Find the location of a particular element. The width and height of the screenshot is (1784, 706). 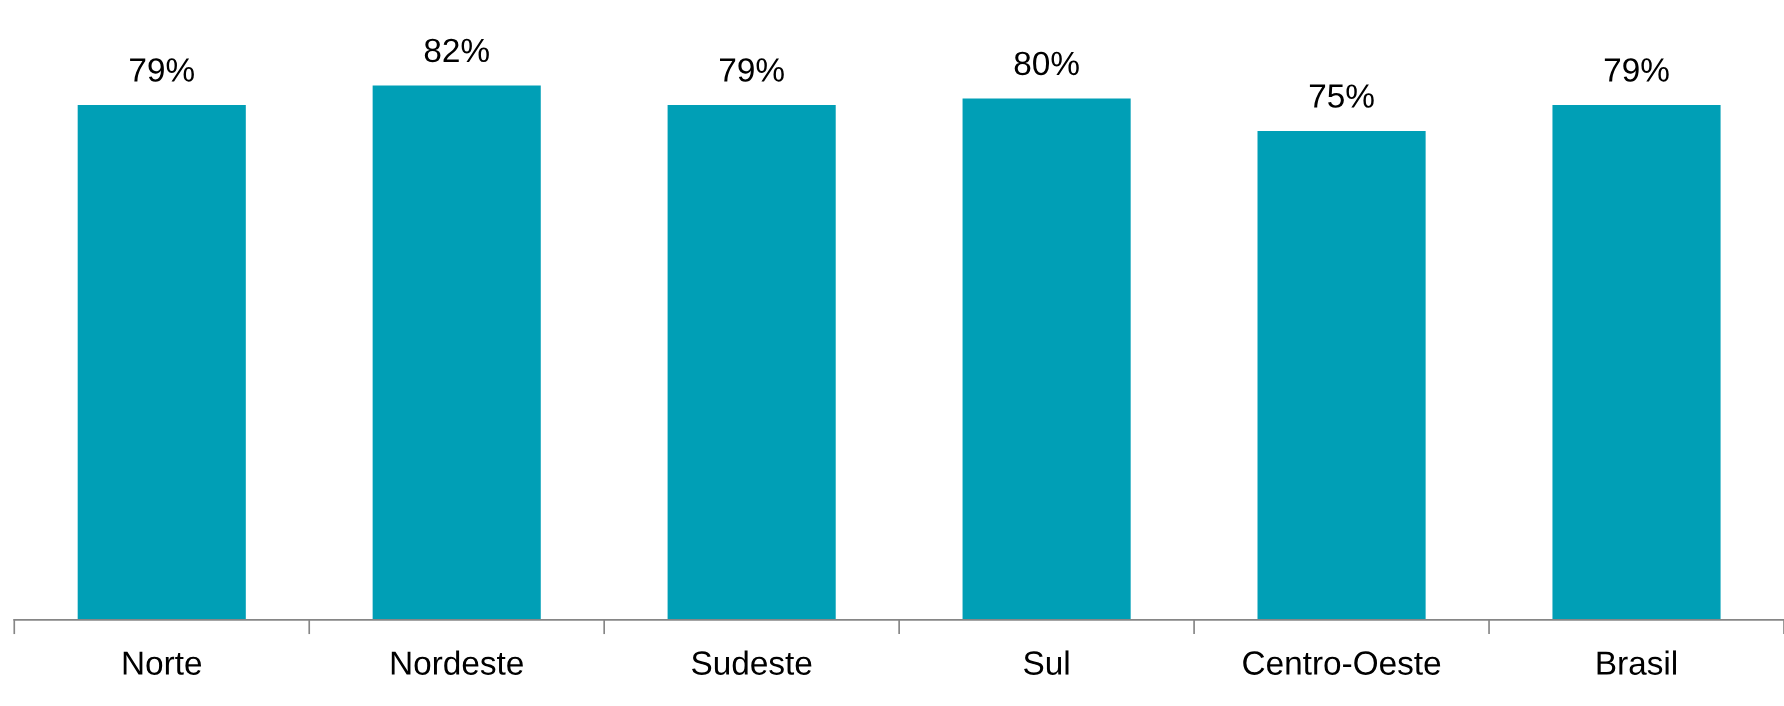

x-tick-label: Sudeste is located at coordinates (752, 662).